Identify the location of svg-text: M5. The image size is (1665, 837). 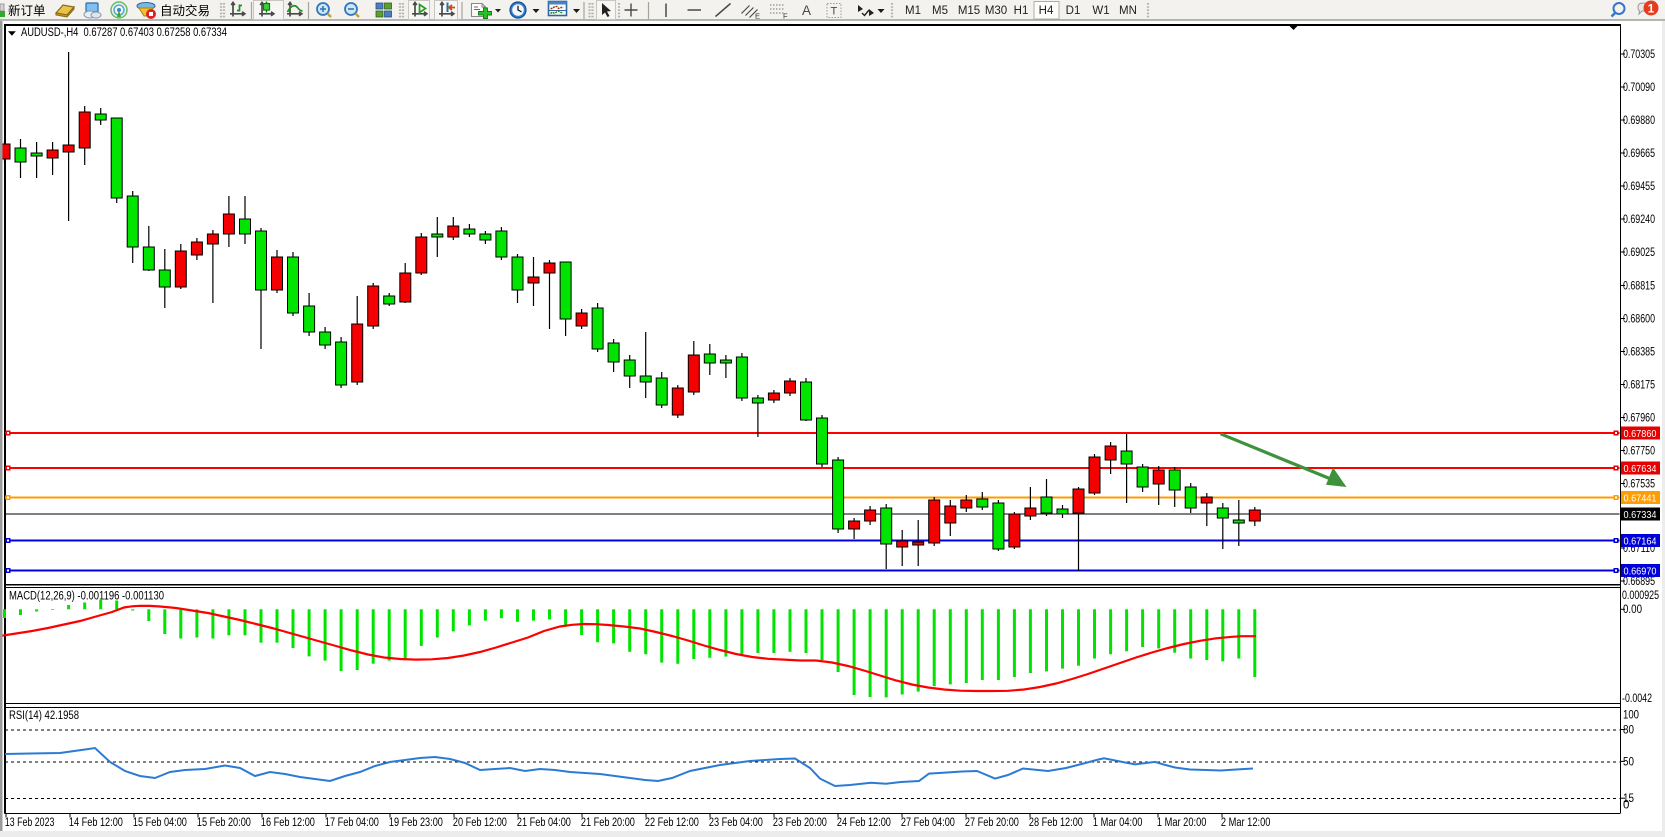
(940, 11).